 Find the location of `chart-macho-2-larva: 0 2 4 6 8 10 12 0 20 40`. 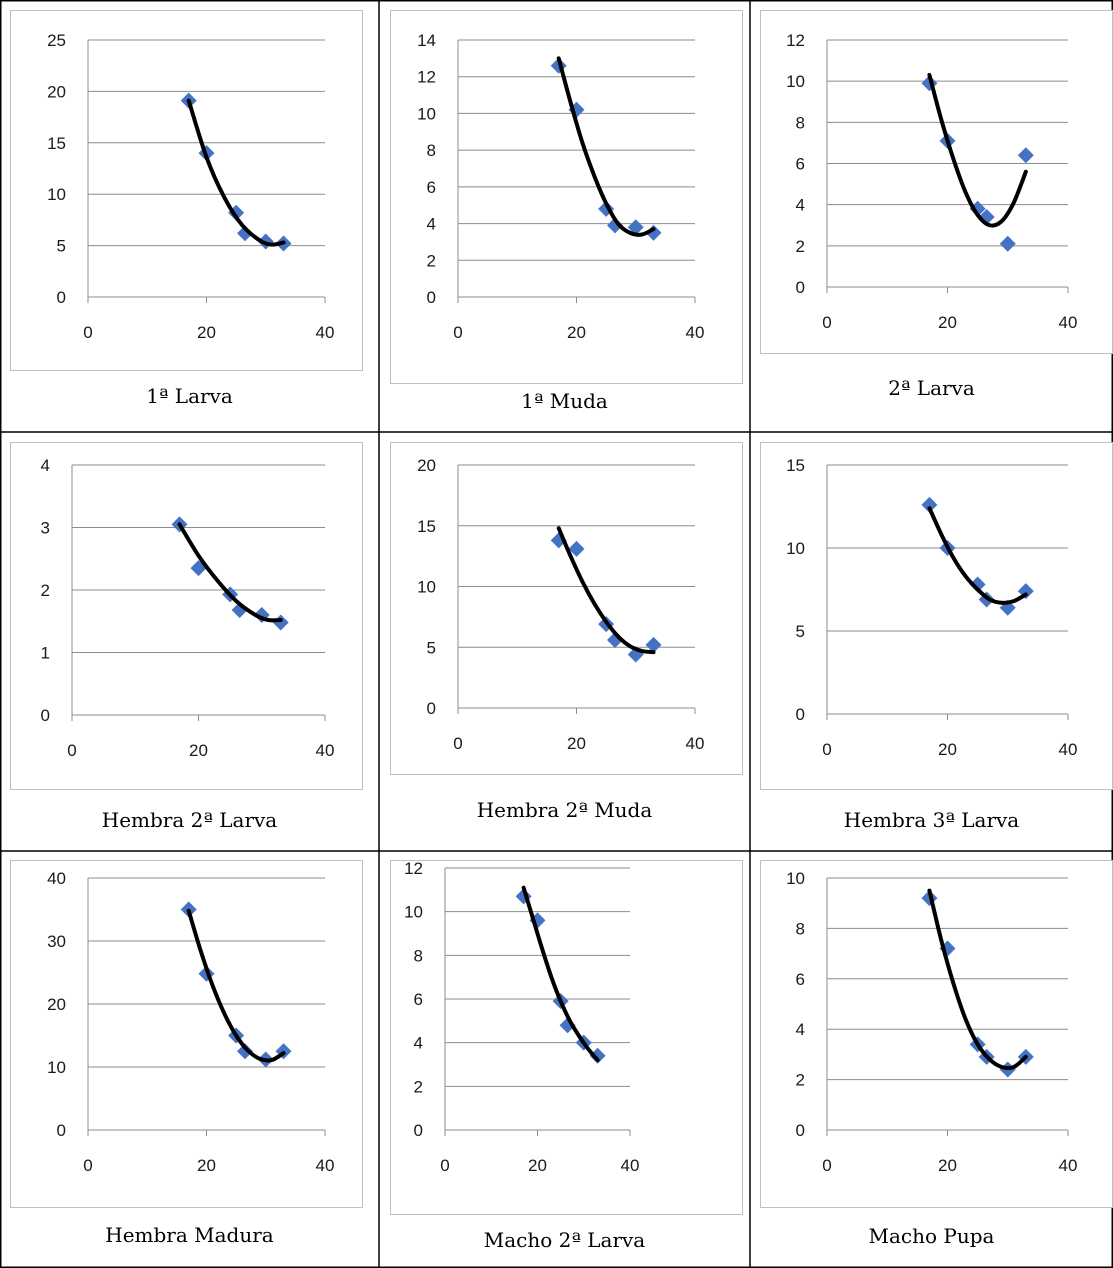

chart-macho-2-larva: 0 2 4 6 8 10 12 0 20 40 is located at coordinates (566, 1037).